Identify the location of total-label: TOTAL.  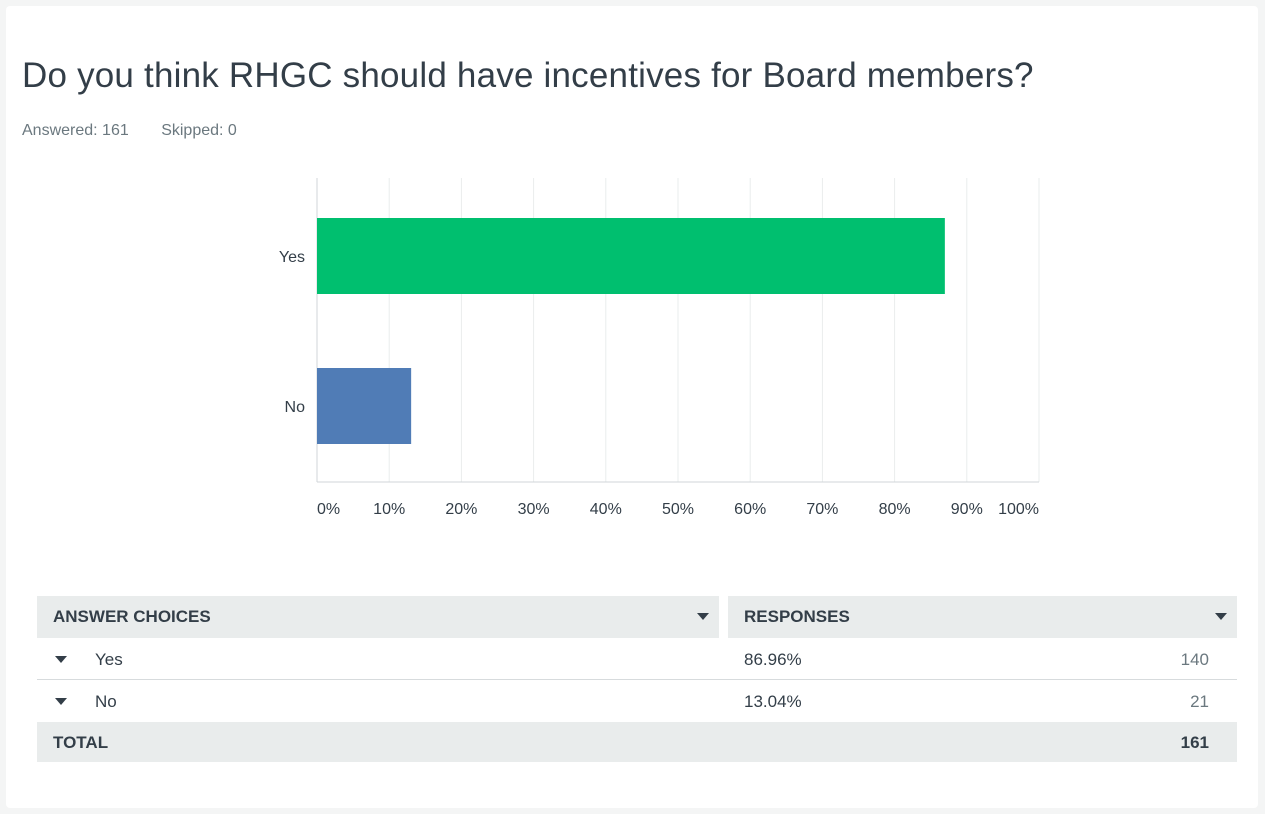
(81, 742).